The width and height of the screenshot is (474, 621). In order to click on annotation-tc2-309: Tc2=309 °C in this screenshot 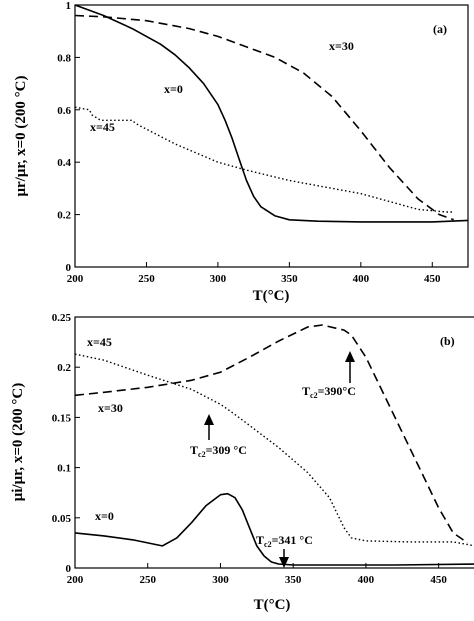, I will do `click(218, 436)`.